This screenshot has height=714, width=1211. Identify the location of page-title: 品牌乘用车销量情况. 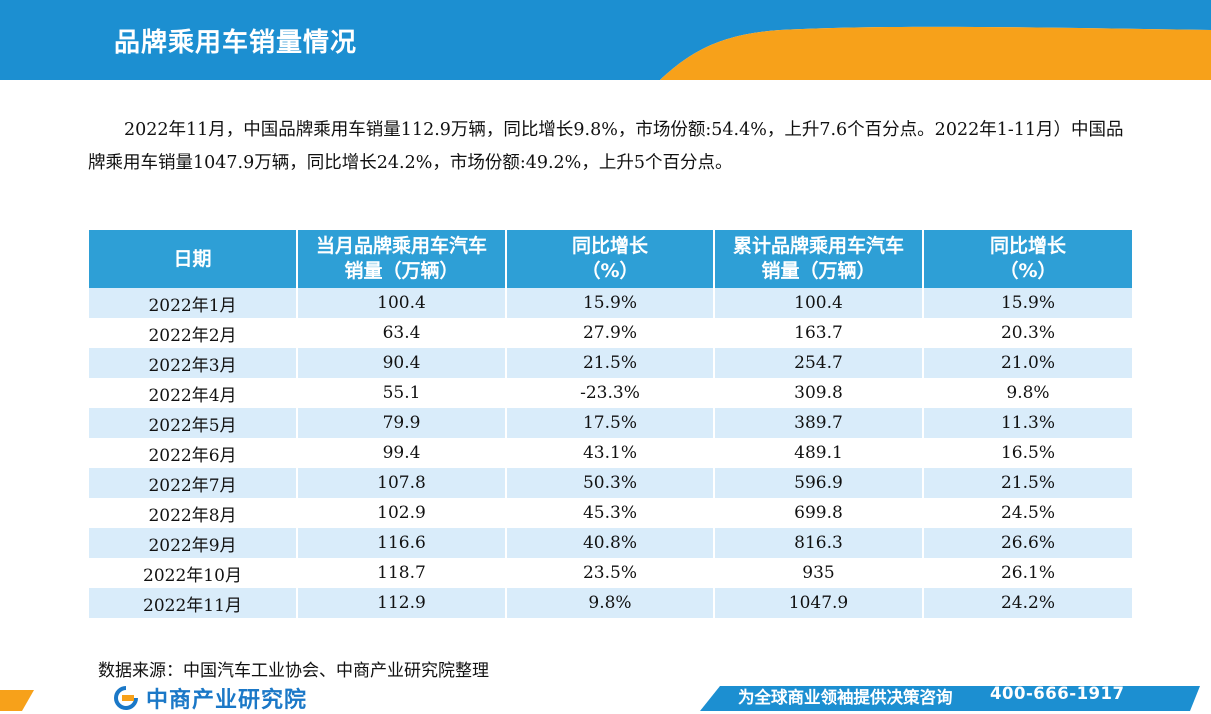
(236, 43).